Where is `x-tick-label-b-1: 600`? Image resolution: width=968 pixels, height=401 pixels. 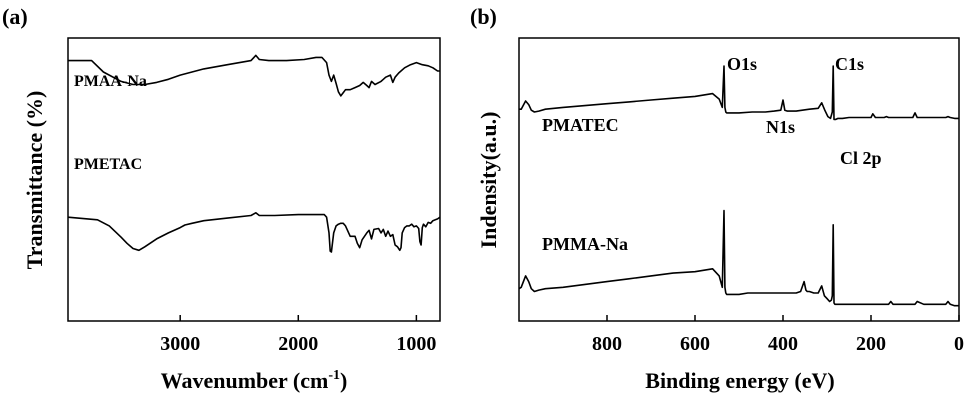
x-tick-label-b-1: 600 is located at coordinates (695, 344).